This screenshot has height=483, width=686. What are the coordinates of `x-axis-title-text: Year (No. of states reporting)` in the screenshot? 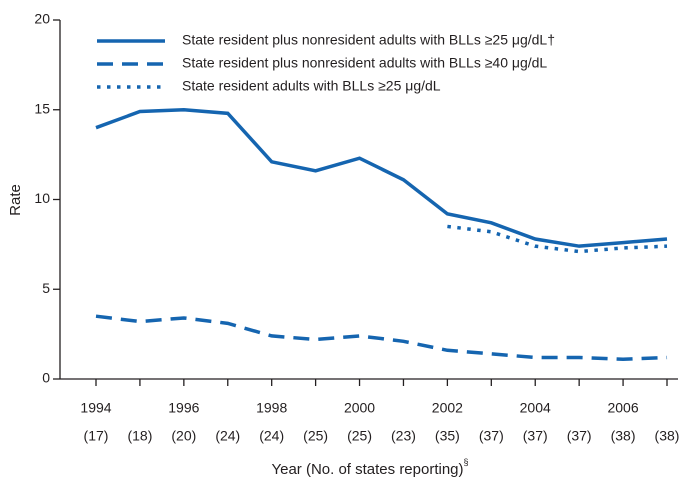 It's located at (367, 469).